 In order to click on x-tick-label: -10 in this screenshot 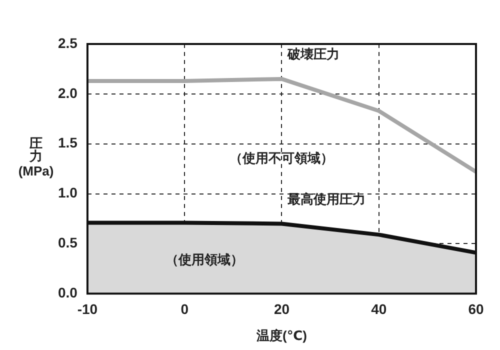, I will do `click(87, 308)`.